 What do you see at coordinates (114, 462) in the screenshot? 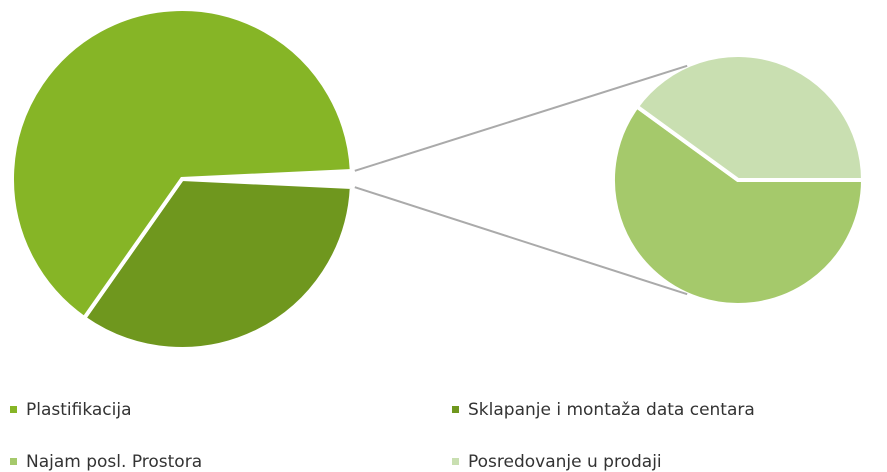
I see `legend-label: Najam posl. Prostora` at bounding box center [114, 462].